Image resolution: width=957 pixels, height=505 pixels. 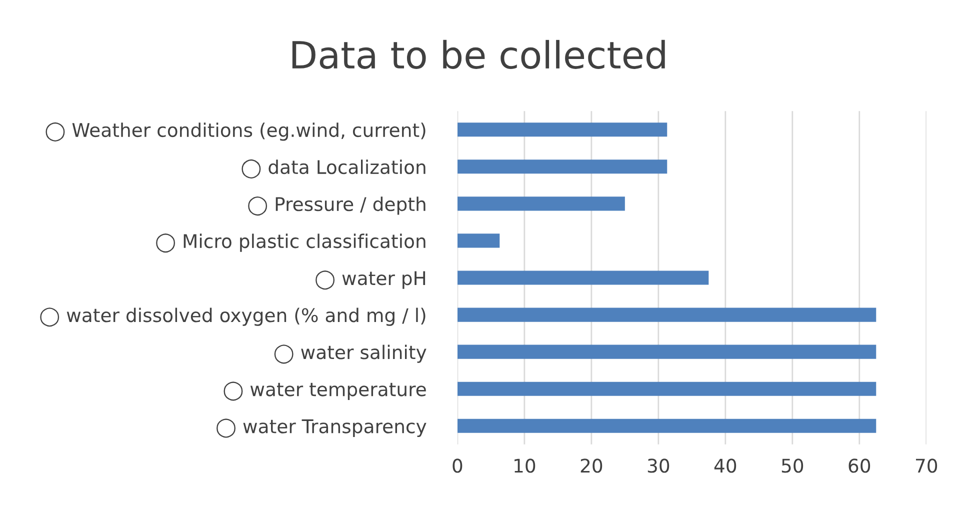 I want to click on y-tick-label: ◯ water salinity, so click(x=350, y=354).